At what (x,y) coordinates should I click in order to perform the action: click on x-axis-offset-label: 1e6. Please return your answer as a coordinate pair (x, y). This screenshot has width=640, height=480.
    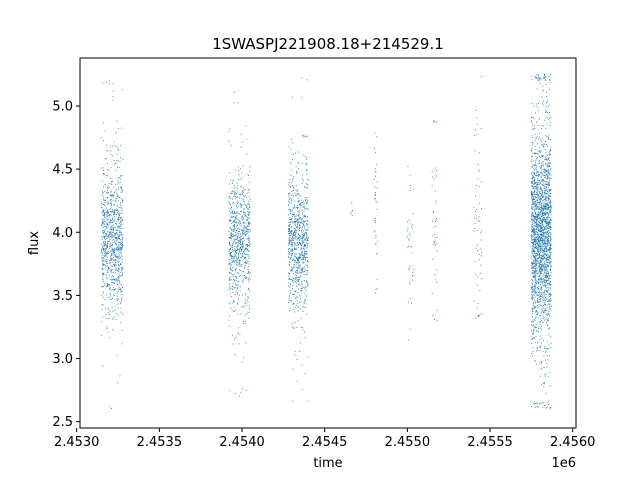
    Looking at the image, I should click on (563, 463).